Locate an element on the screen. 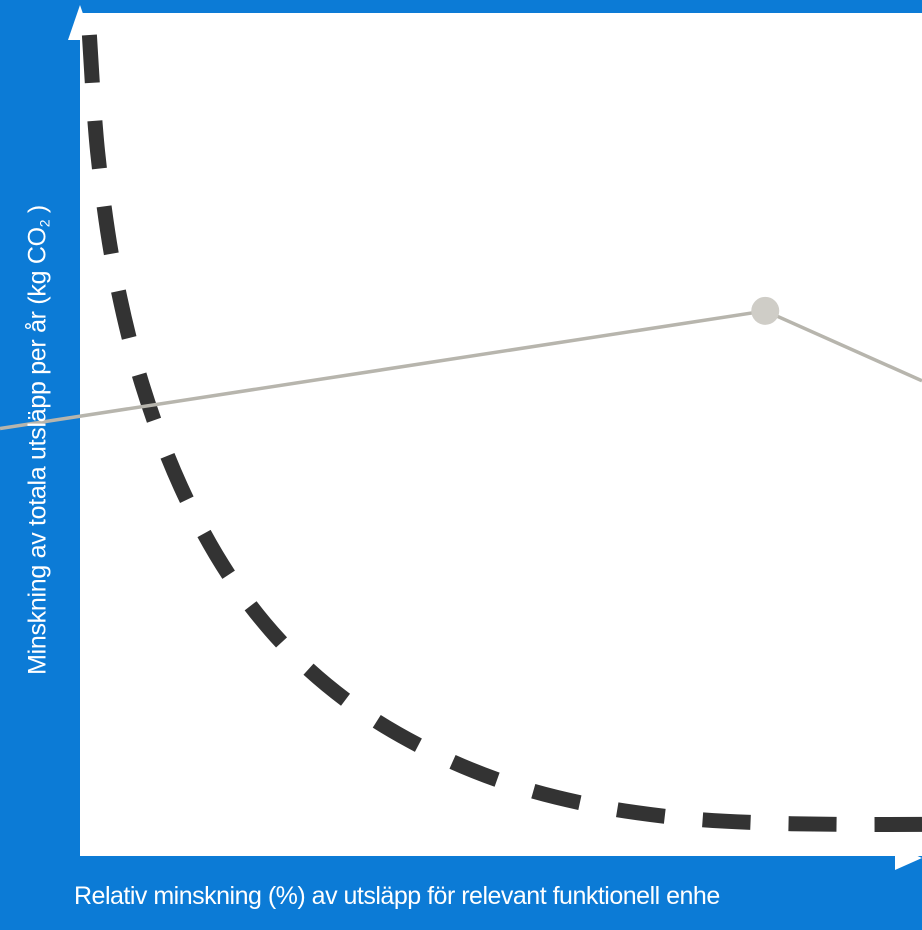  data-point-marker is located at coordinates (765, 310).